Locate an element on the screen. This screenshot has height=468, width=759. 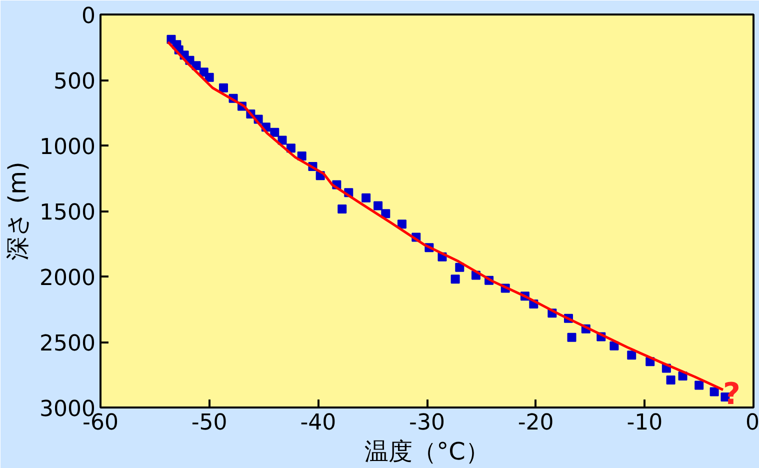
y-tick-label: 1500 is located at coordinates (68, 213).